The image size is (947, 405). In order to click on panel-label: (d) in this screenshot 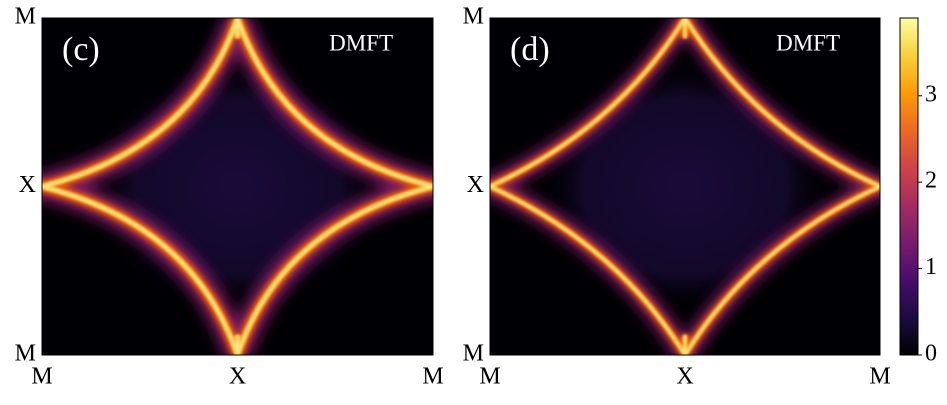, I will do `click(530, 49)`.